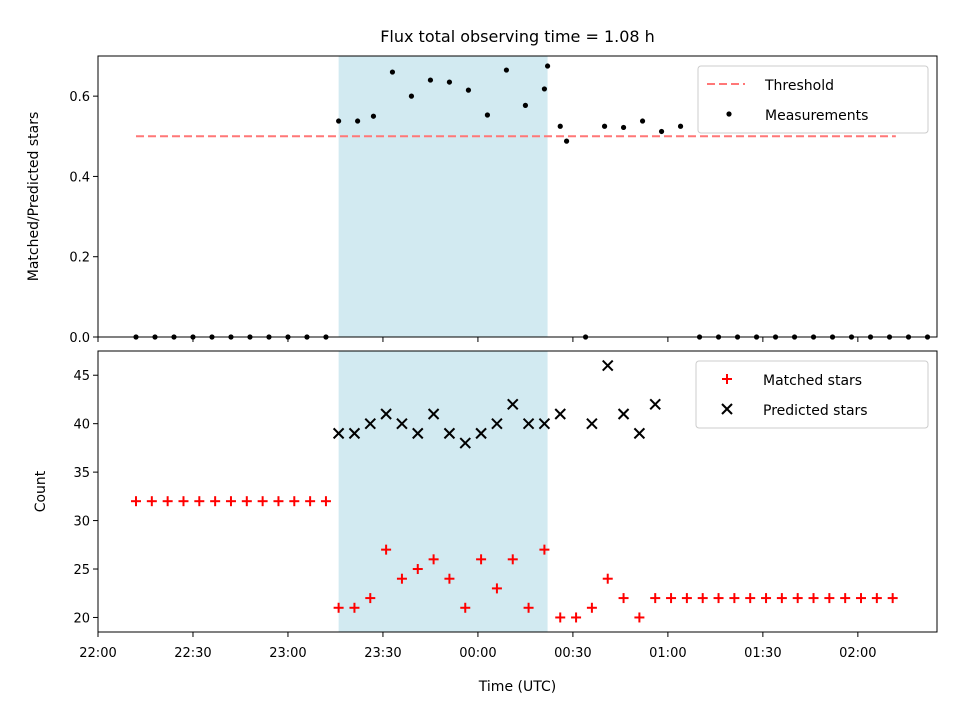 This screenshot has height=720, width=960. I want to click on predicted-stars-points, so click(496, 404).